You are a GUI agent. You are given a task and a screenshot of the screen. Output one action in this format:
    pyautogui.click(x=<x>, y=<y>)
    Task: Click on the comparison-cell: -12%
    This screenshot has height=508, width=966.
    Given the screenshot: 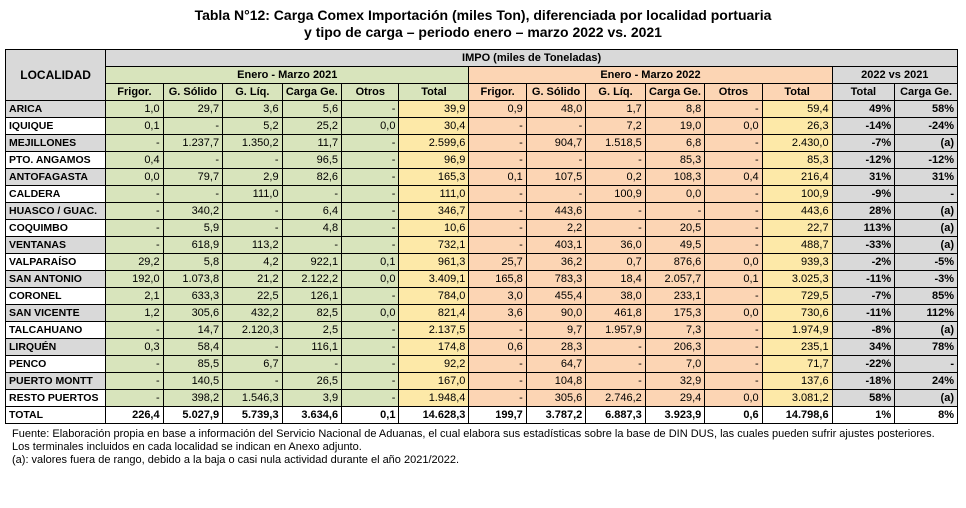 What is the action you would take?
    pyautogui.click(x=863, y=160)
    